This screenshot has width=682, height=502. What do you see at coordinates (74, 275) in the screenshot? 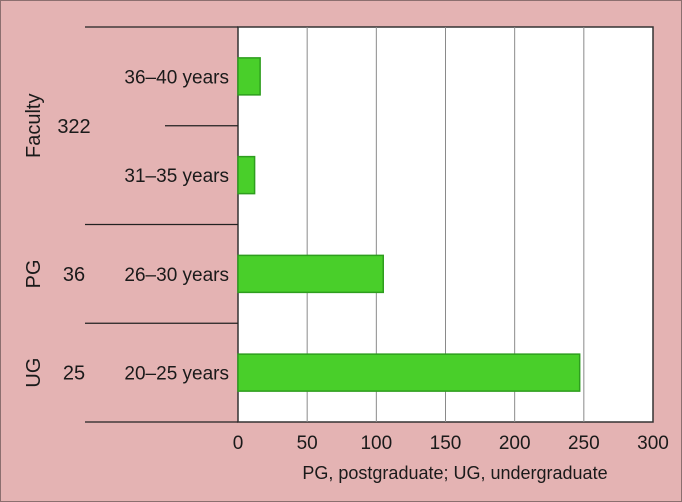
I see `group-count: 36` at bounding box center [74, 275].